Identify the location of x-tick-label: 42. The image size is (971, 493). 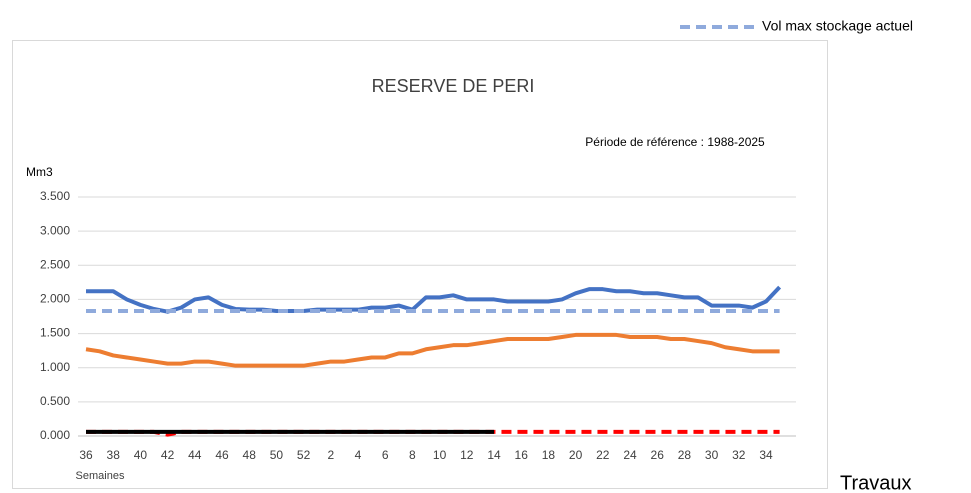
(168, 455).